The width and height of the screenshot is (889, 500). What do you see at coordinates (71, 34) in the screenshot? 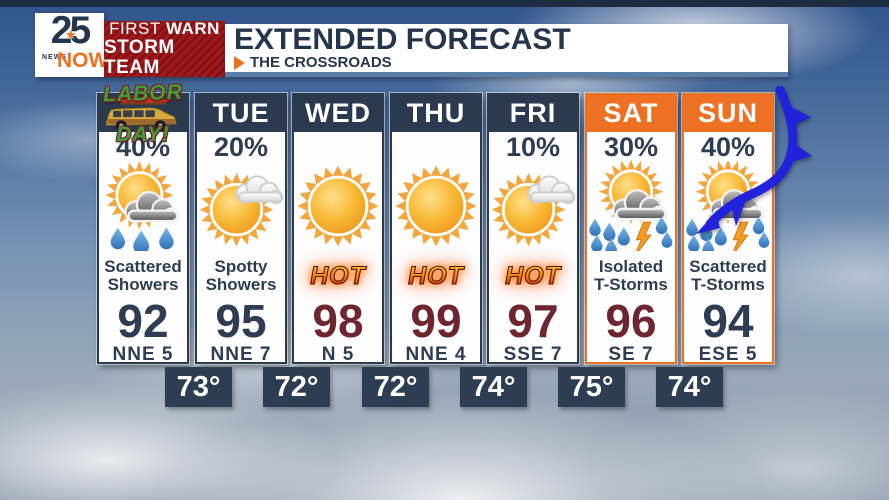
I see `star-icon: ★` at bounding box center [71, 34].